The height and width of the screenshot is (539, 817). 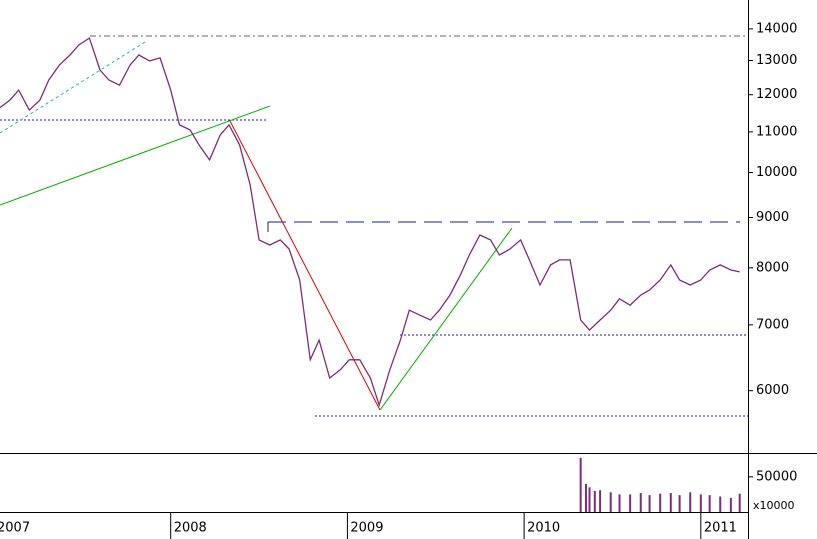 I want to click on y-tick-label: 8000, so click(x=772, y=267).